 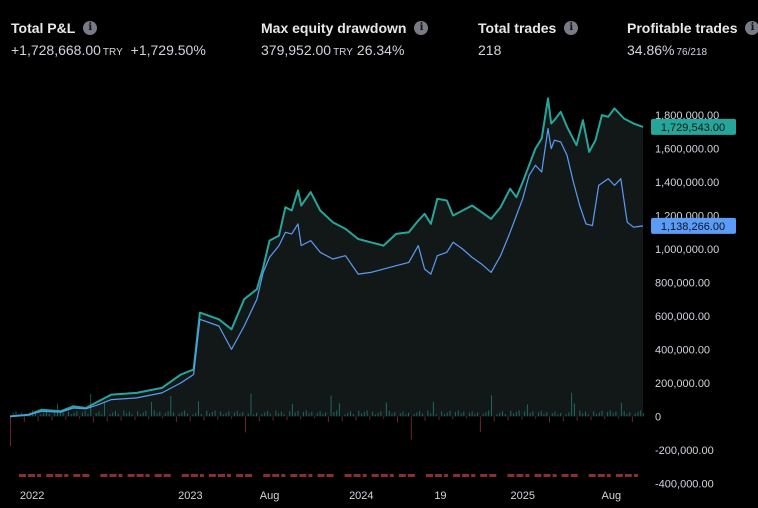 I want to click on last-value-badges: 1,729,543.00 1,138,266.00, so click(x=693, y=176).